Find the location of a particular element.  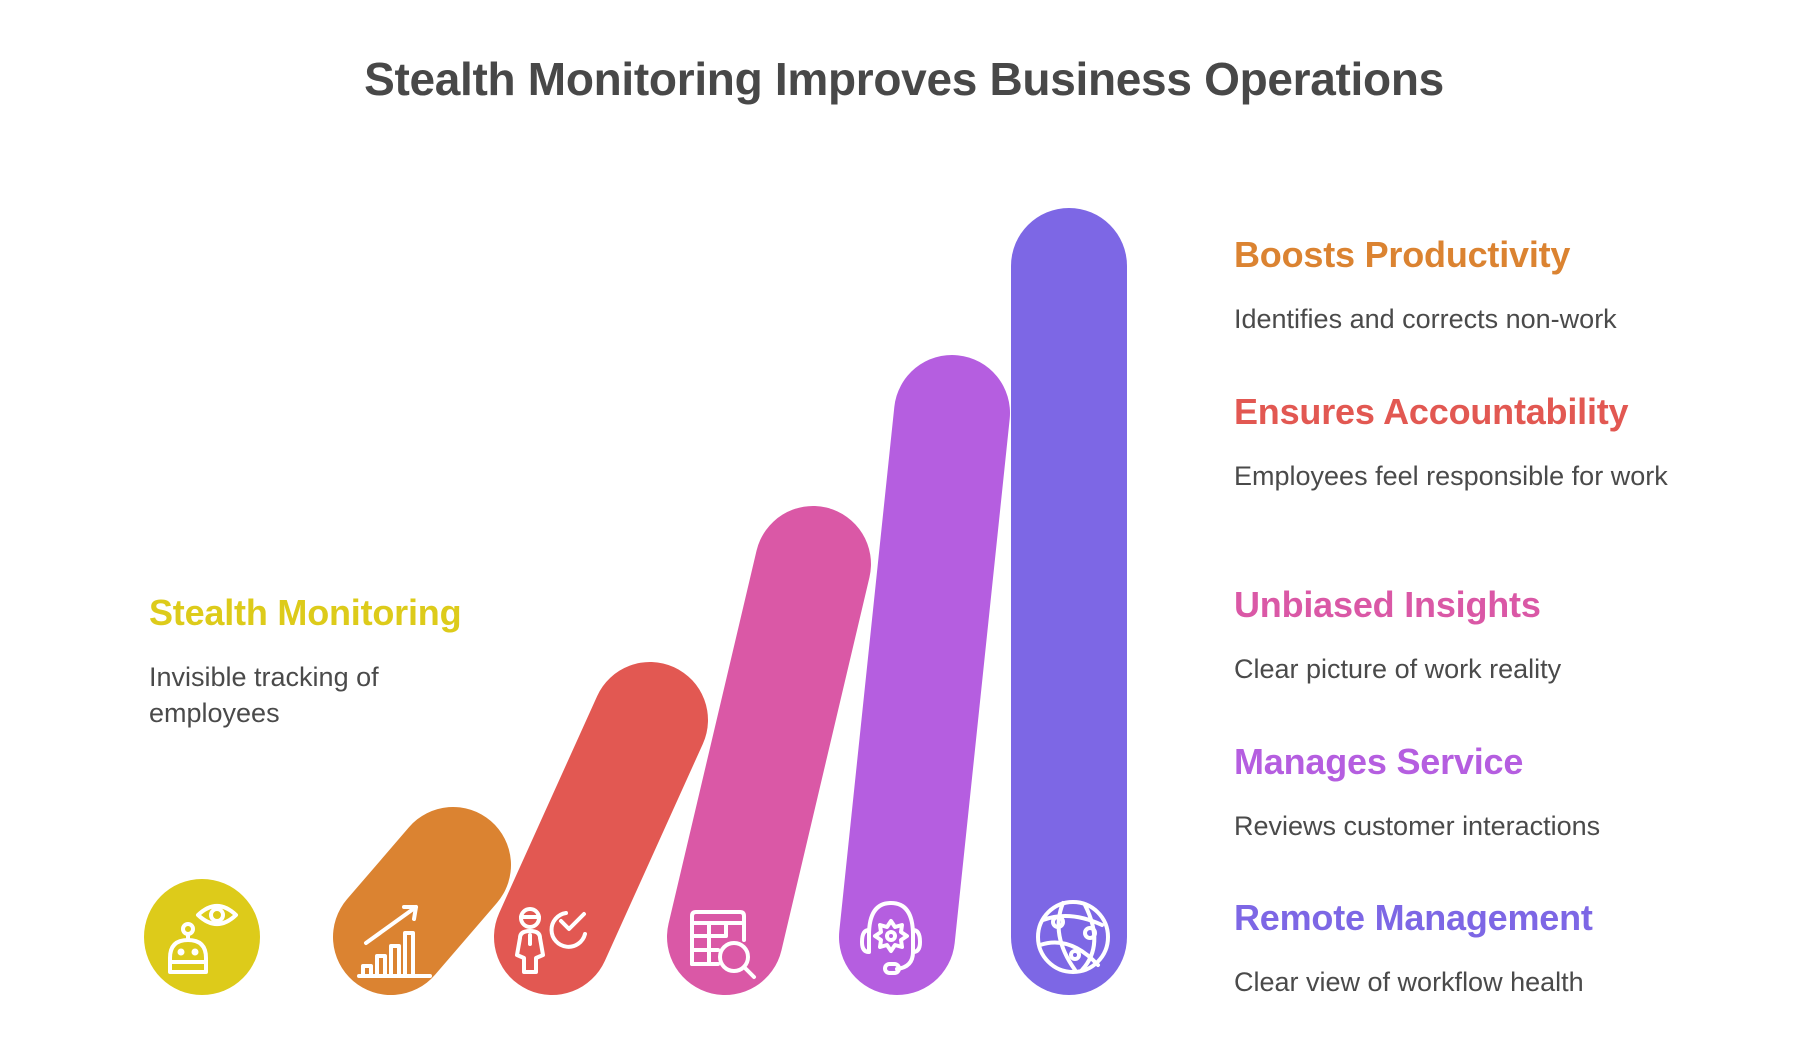

bar-boosts-productivity is located at coordinates (422, 901).